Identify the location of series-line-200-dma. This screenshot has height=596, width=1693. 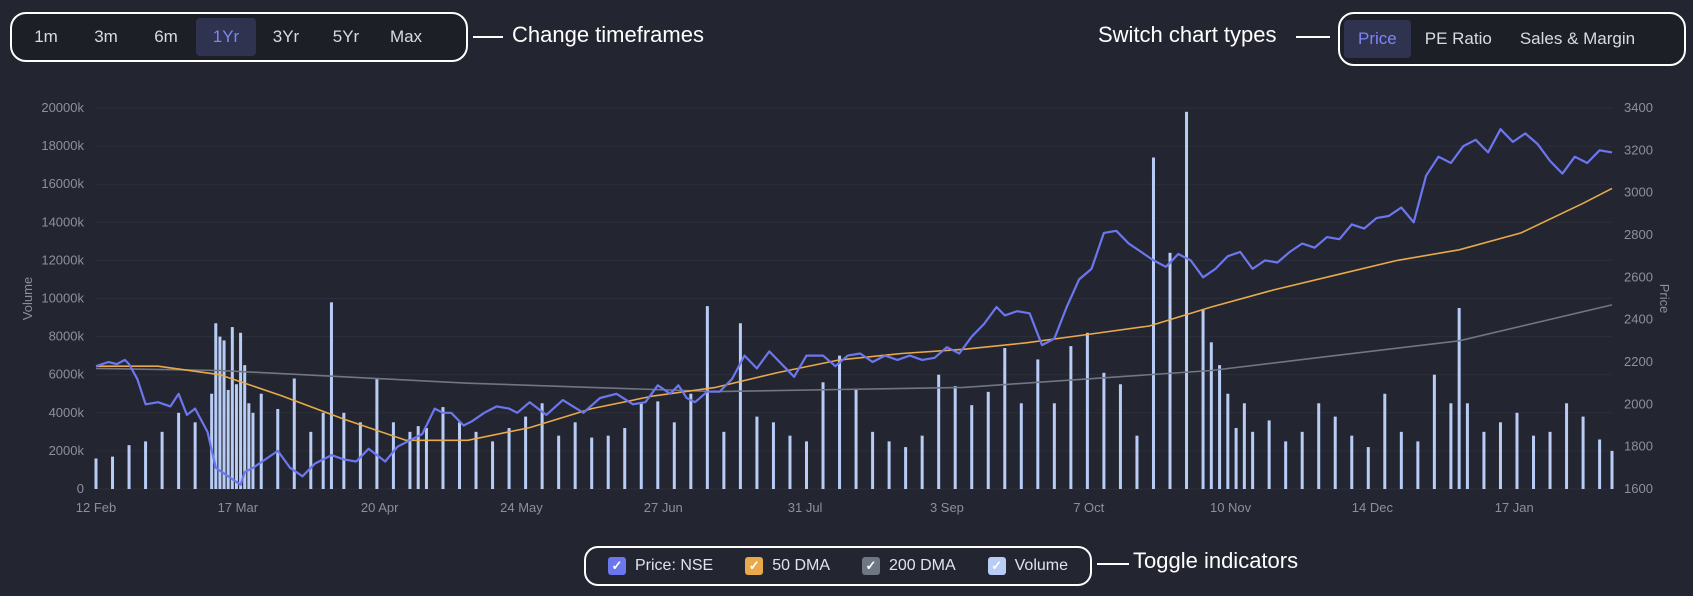
(854, 348).